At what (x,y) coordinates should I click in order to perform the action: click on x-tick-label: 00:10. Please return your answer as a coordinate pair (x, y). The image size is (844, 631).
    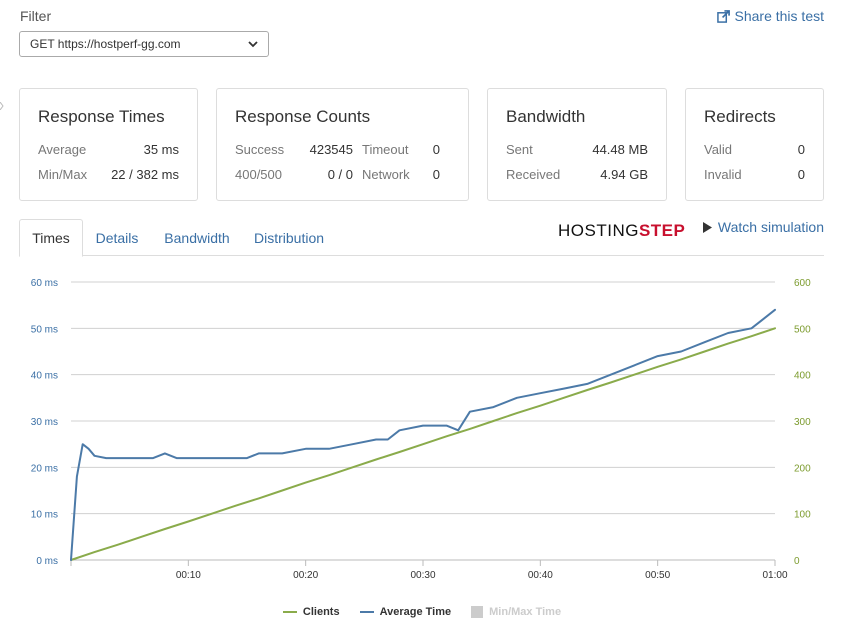
    Looking at the image, I should click on (188, 575).